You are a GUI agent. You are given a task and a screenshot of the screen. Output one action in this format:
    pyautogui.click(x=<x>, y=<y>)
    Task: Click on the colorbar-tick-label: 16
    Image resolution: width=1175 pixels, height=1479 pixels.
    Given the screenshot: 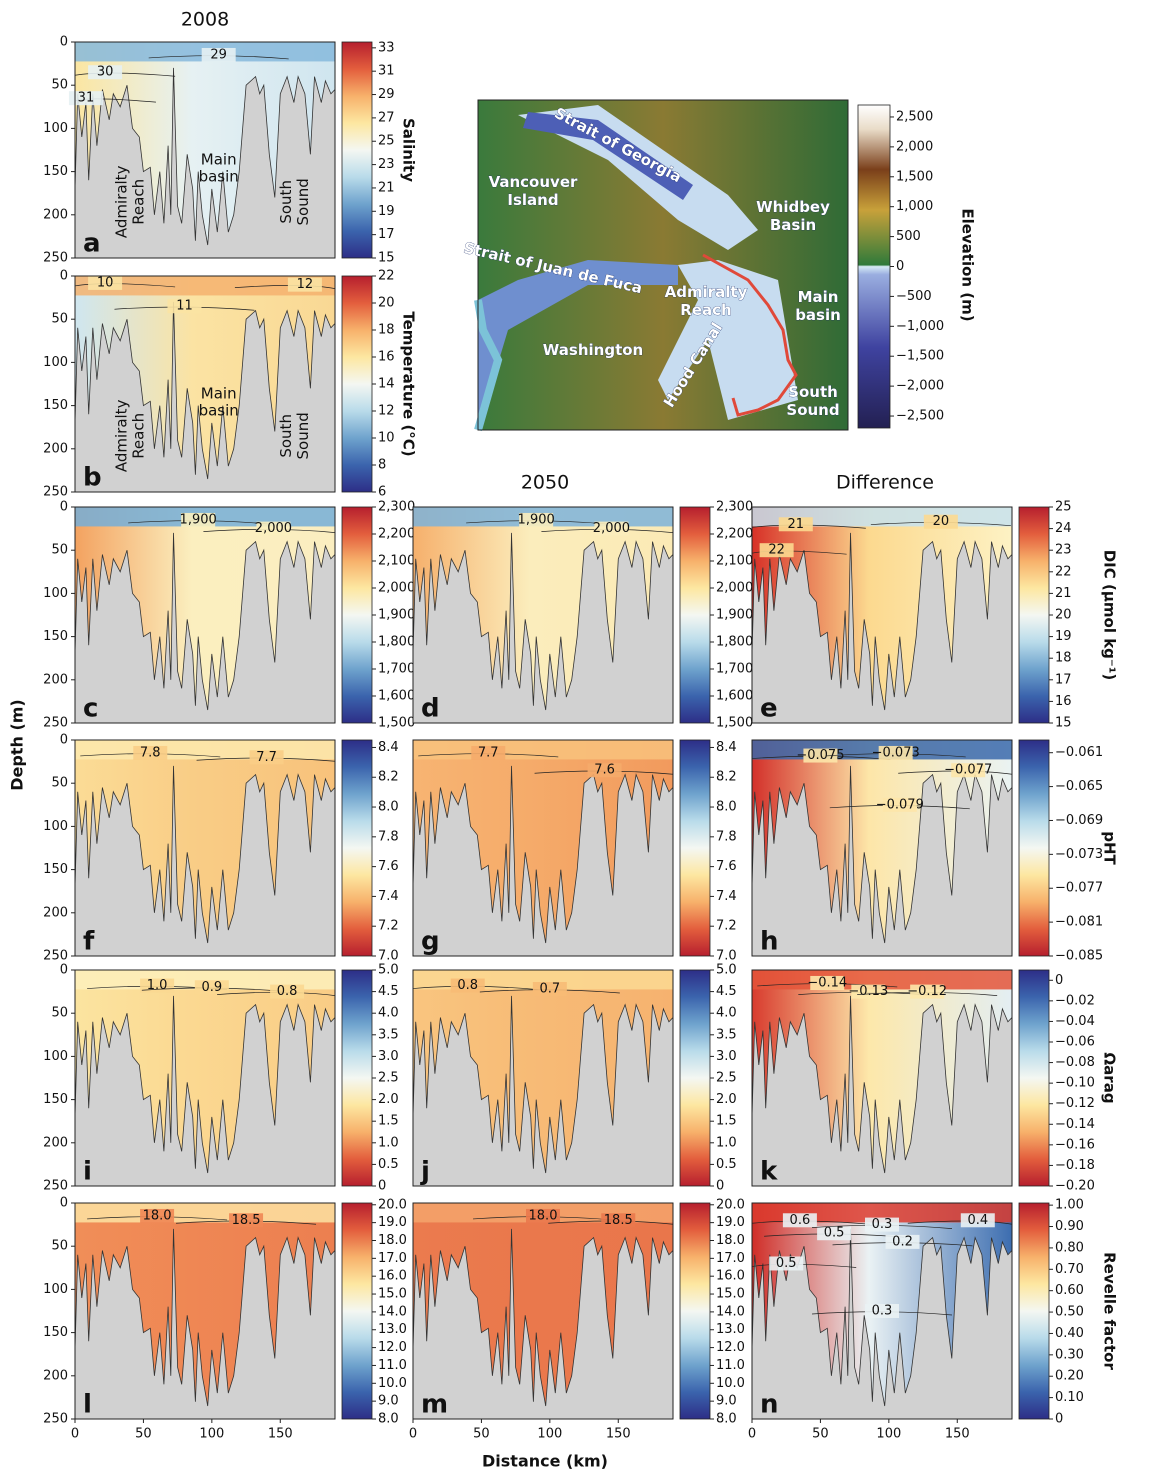 What is the action you would take?
    pyautogui.click(x=1063, y=701)
    